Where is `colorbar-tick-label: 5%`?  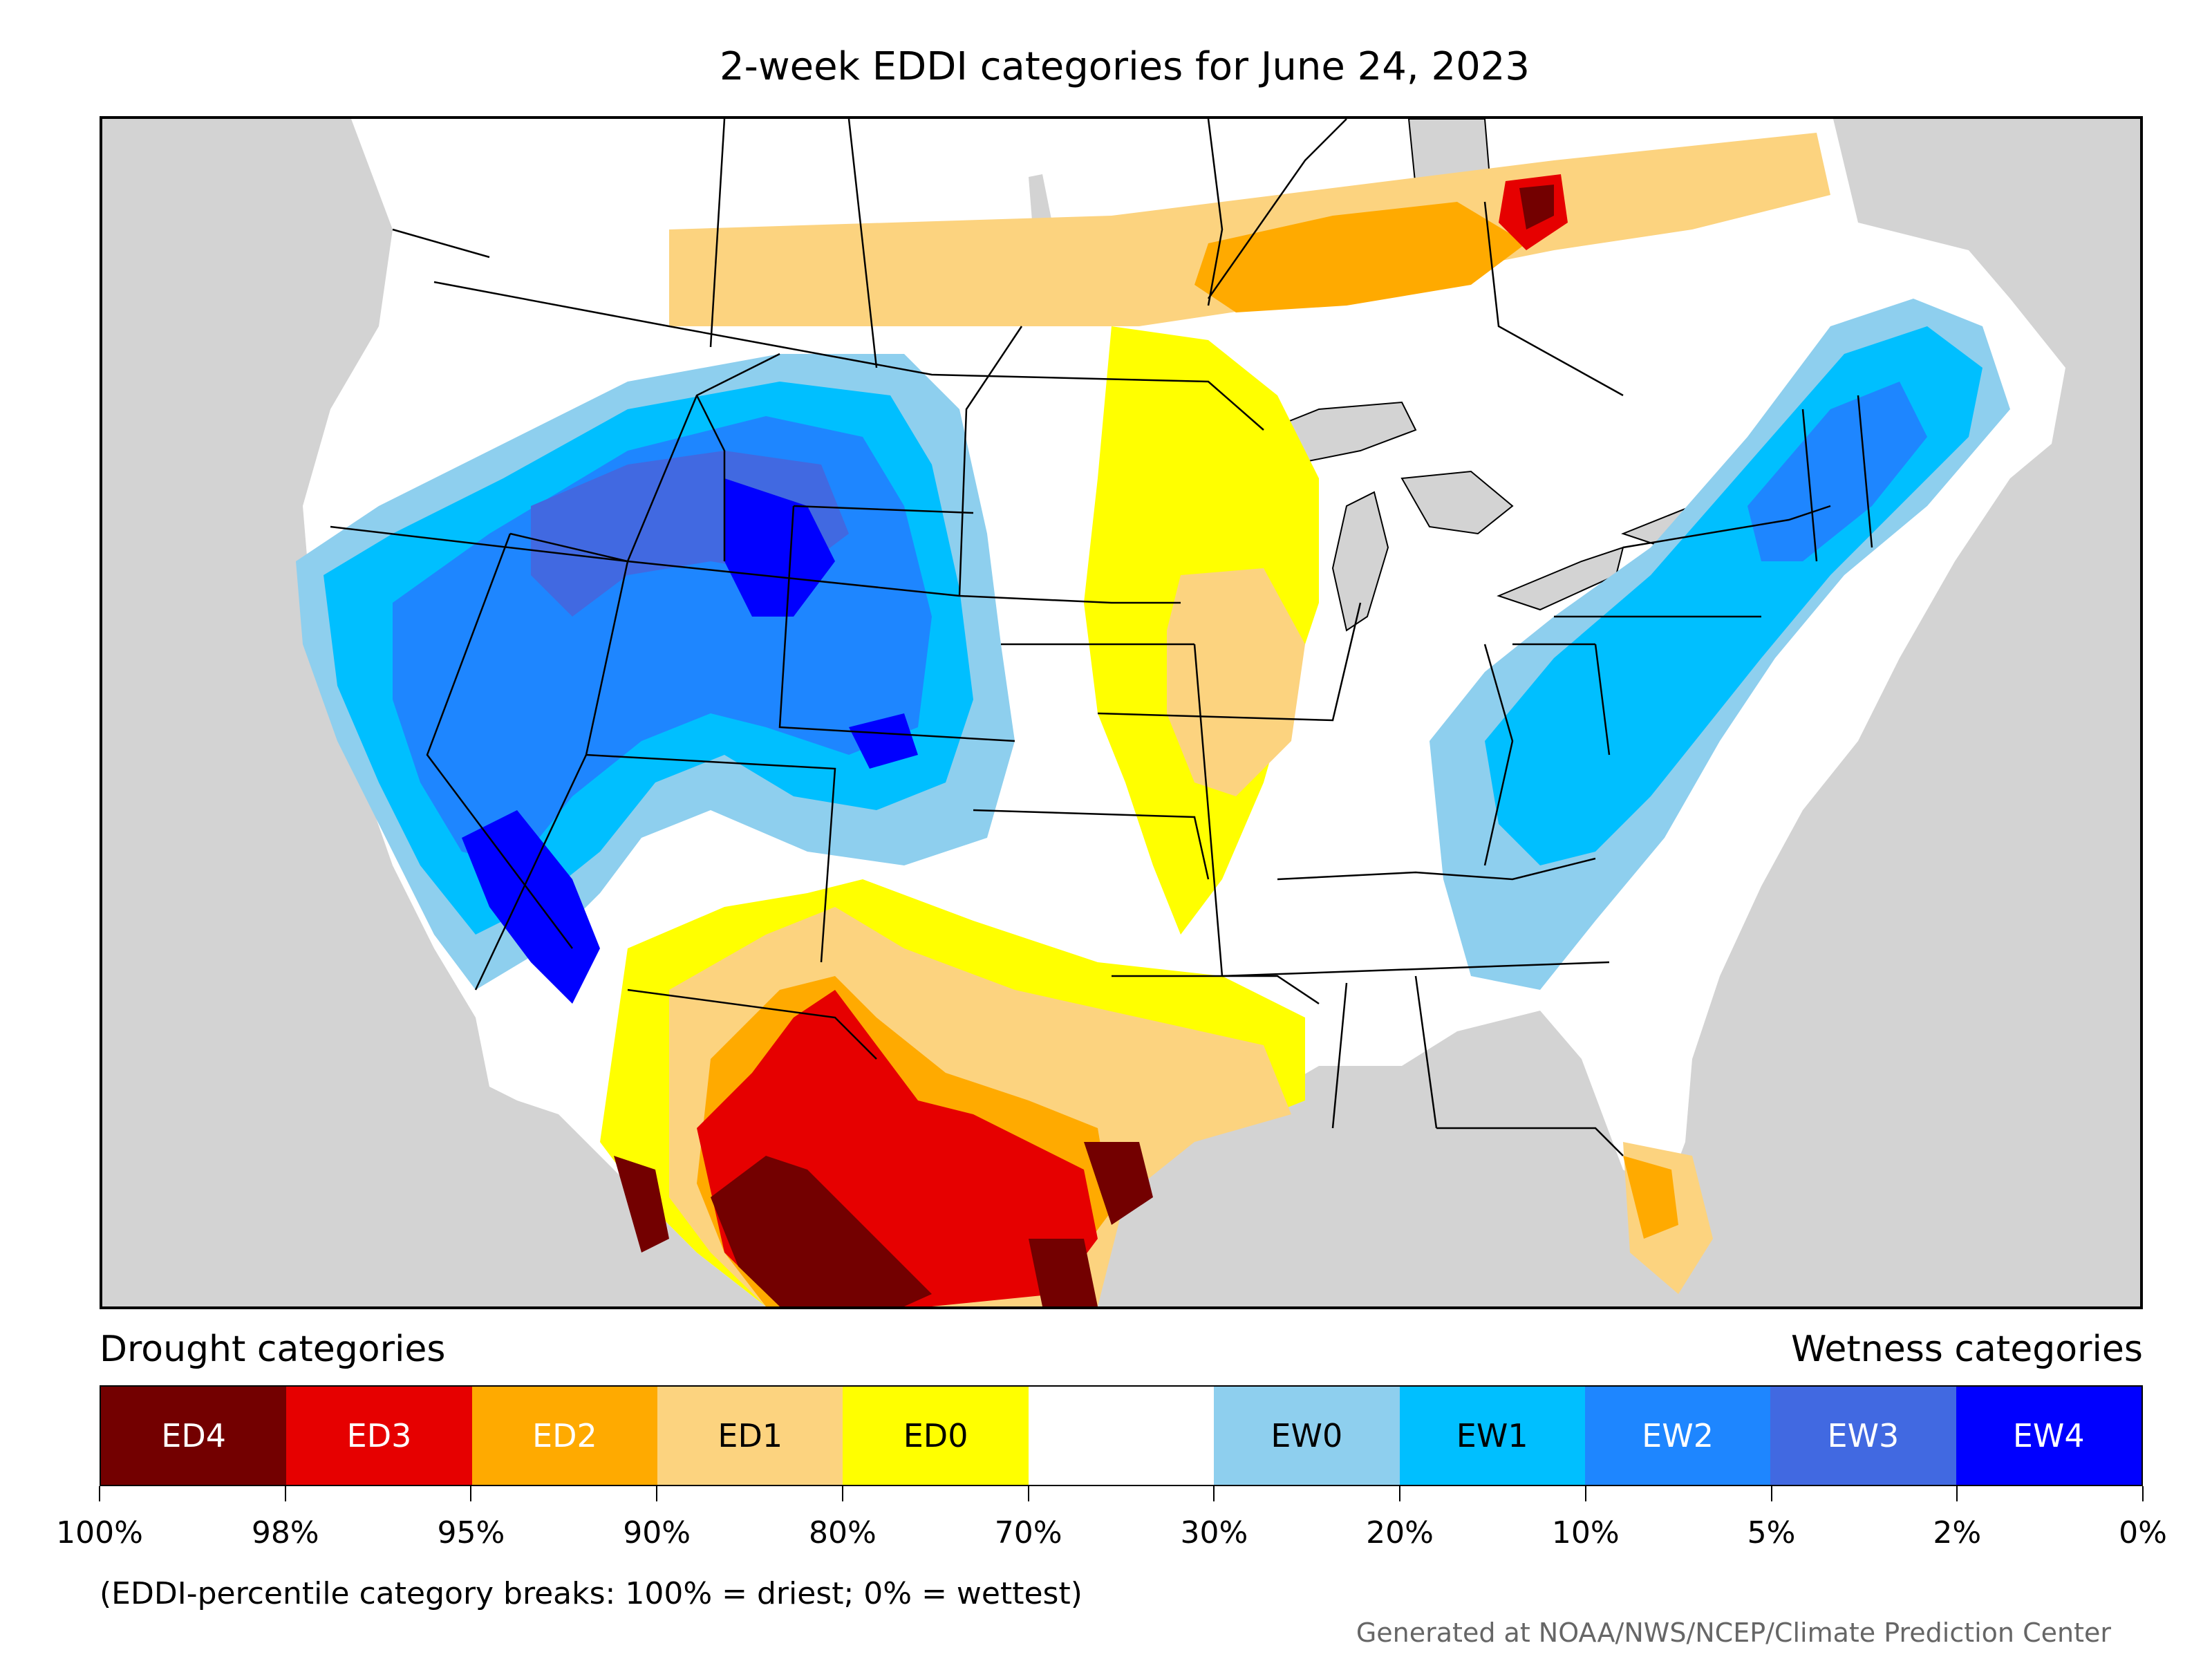 colorbar-tick-label: 5% is located at coordinates (1771, 1532).